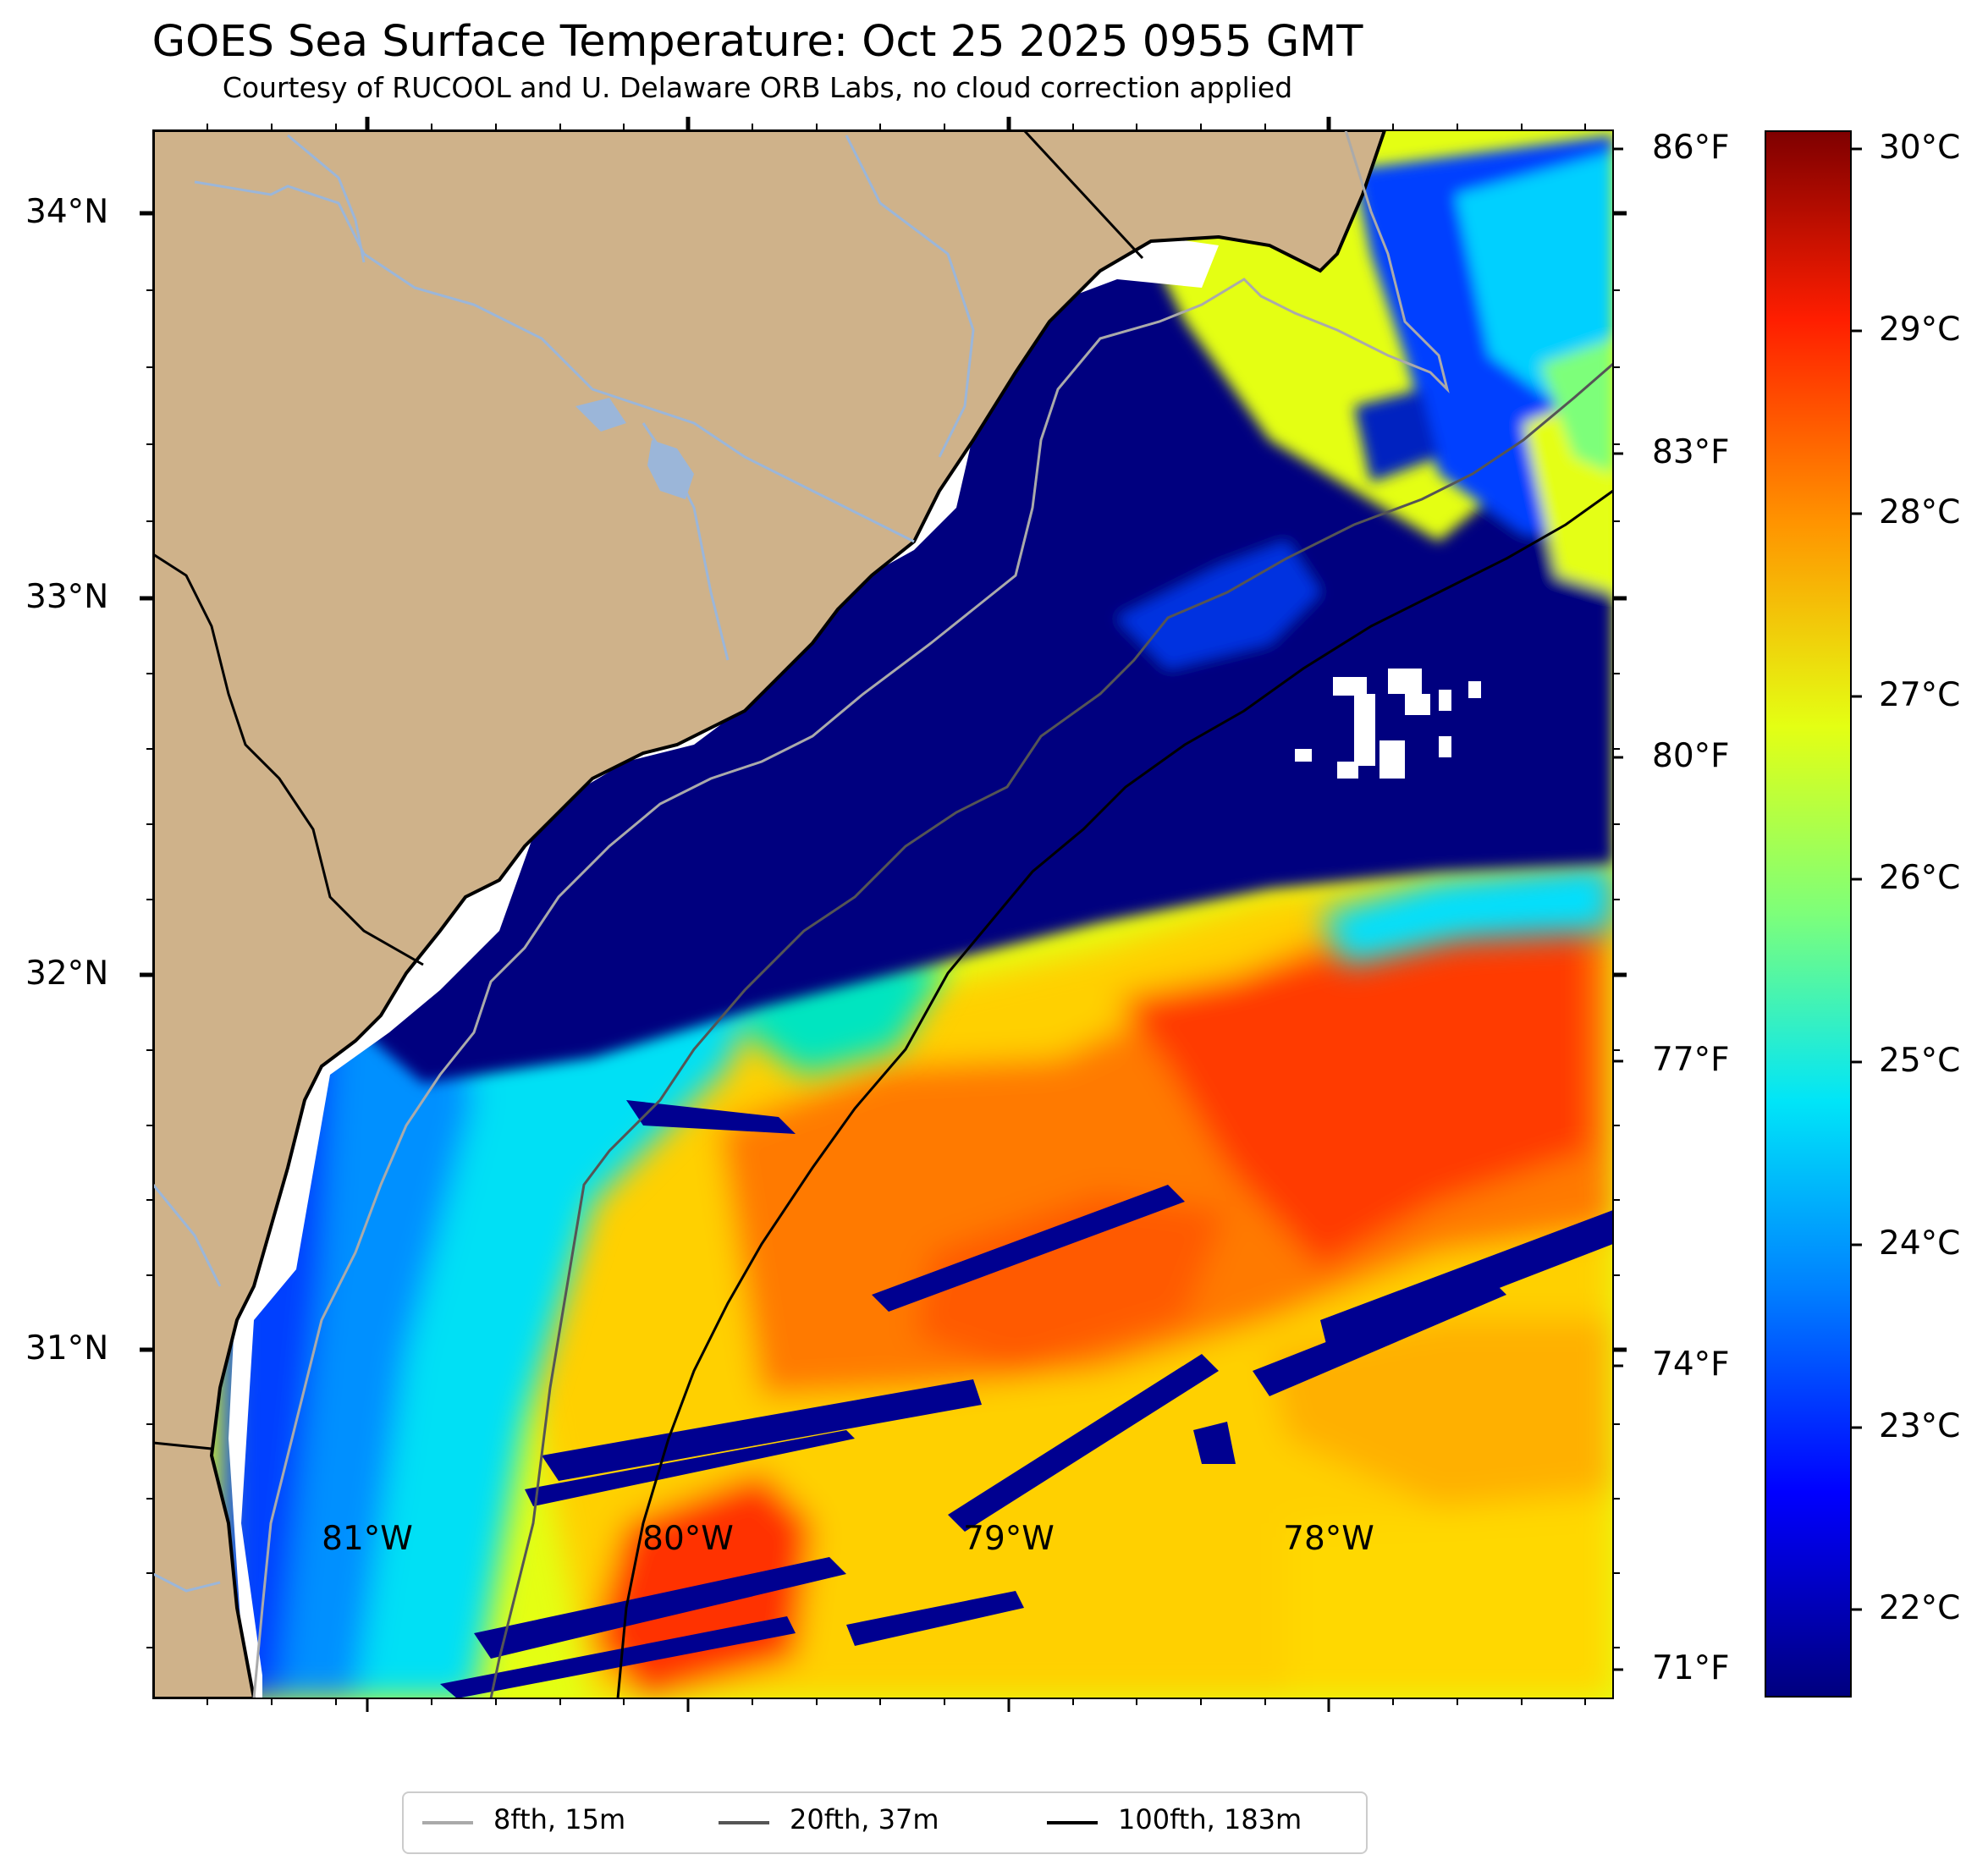 The image size is (1988, 1871). Describe the element at coordinates (1328, 1539) in the screenshot. I see `lon-label-78w: 78°W` at that location.